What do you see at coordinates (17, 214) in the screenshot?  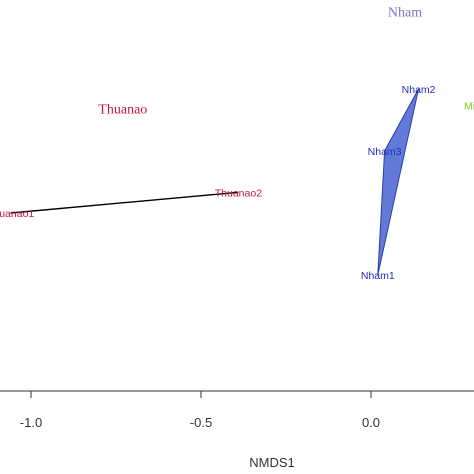 I see `point-label-0-0: Thuanao1` at bounding box center [17, 214].